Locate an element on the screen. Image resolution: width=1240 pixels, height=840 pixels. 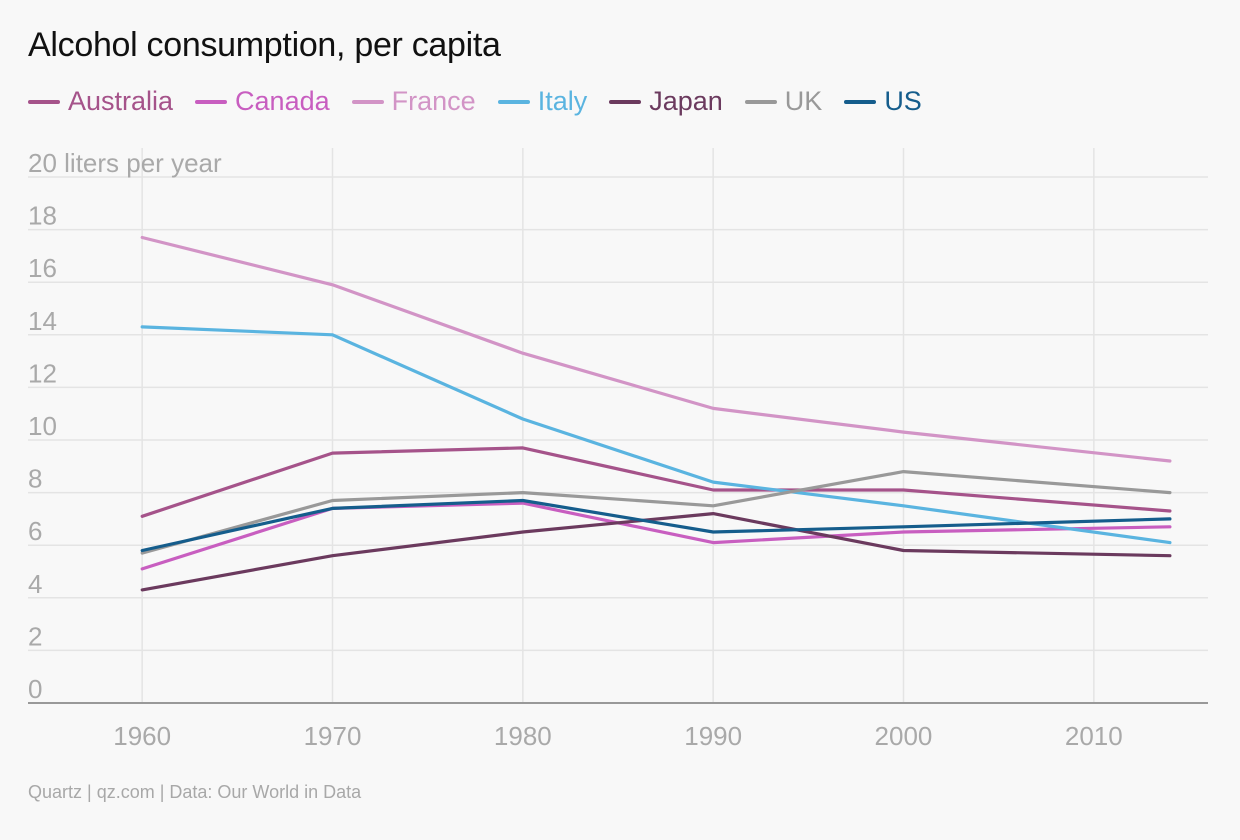
legend-item-japan: Japan is located at coordinates (666, 101).